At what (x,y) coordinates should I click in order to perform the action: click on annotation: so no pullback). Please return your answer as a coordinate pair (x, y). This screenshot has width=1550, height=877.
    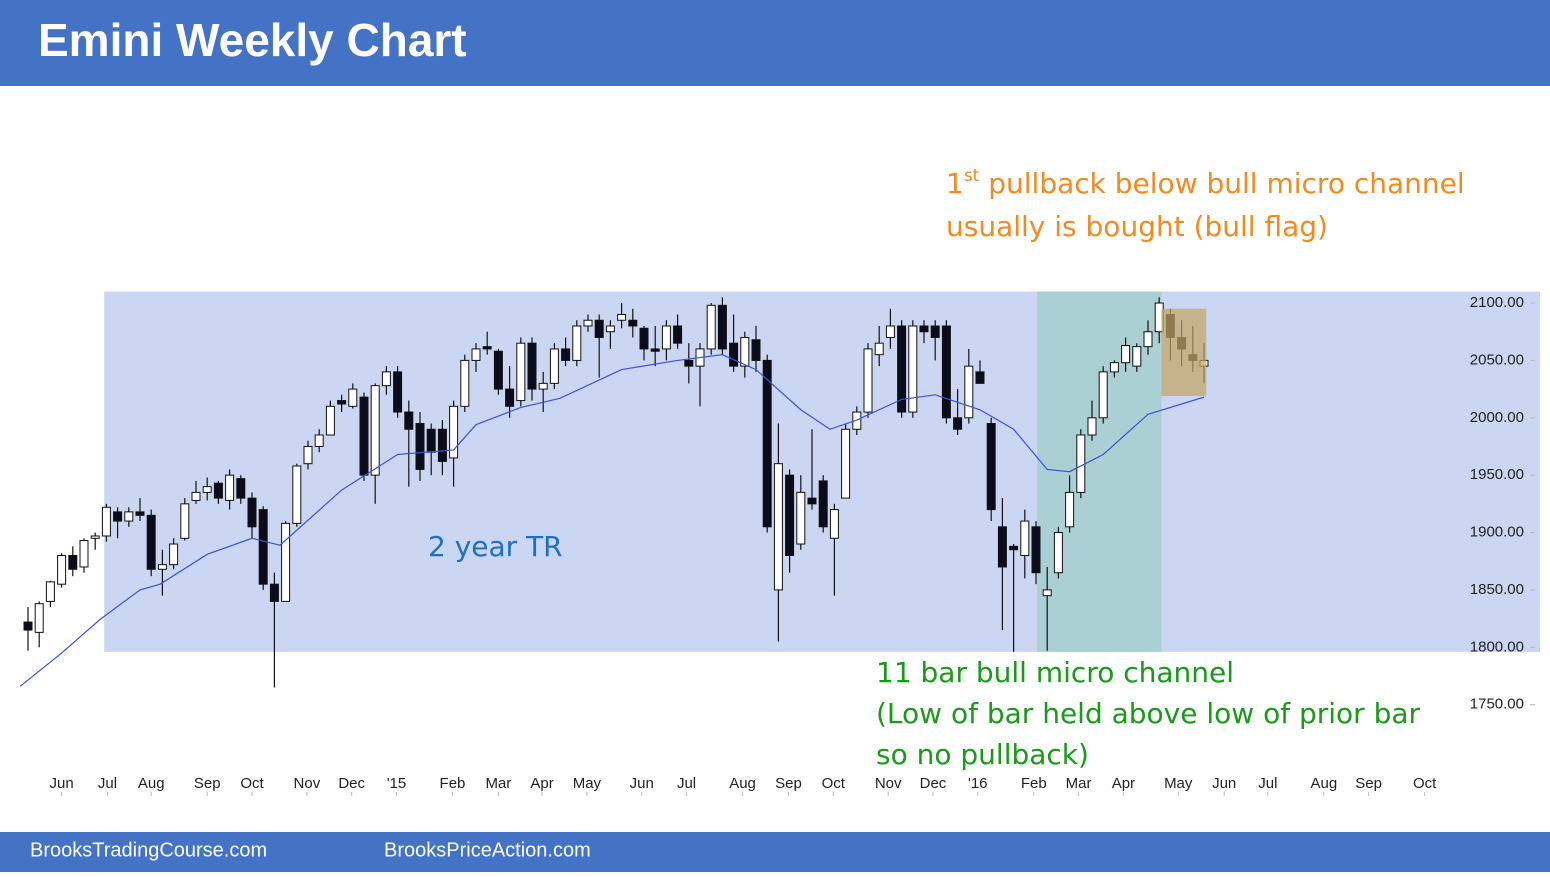
    Looking at the image, I should click on (982, 754).